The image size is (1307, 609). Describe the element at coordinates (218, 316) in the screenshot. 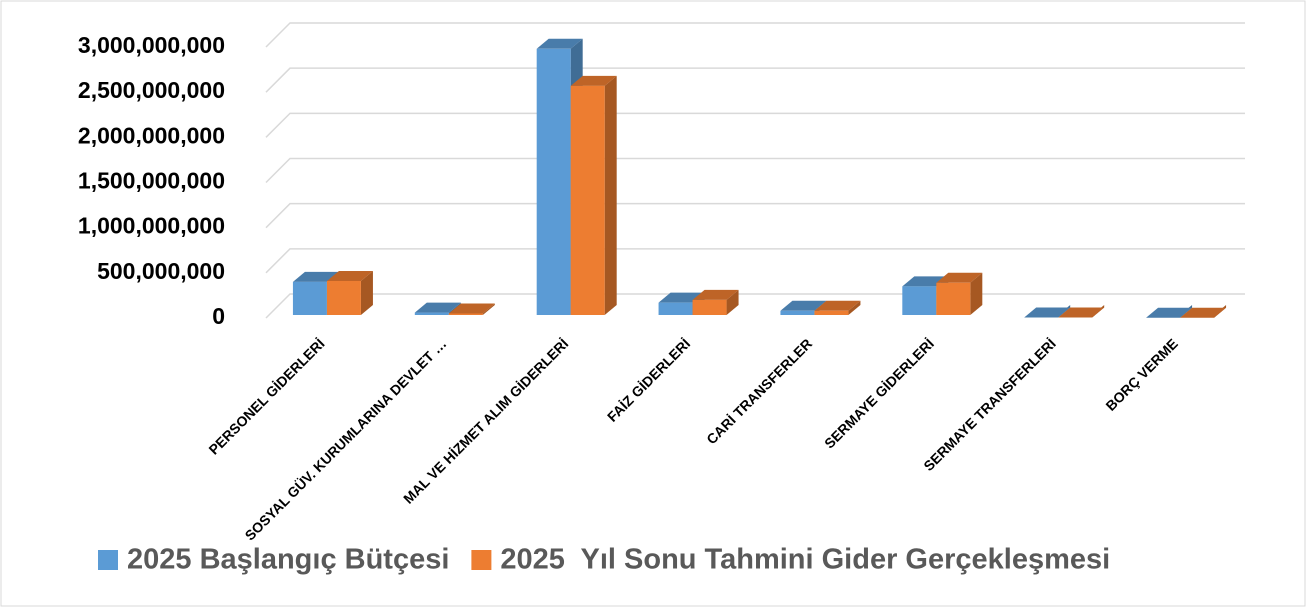

I see `y-tick-label: 0` at that location.